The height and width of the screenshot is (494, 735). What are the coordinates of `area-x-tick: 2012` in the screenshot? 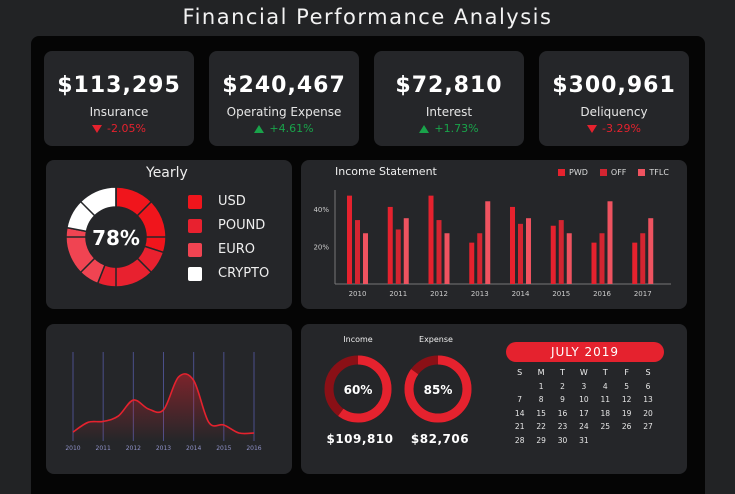 It's located at (133, 448).